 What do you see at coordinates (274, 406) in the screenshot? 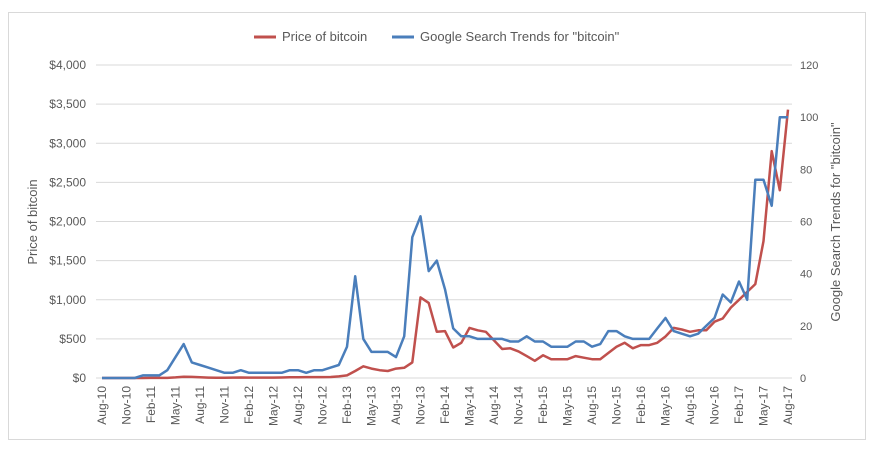
I see `x-tick-label: May-12` at bounding box center [274, 406].